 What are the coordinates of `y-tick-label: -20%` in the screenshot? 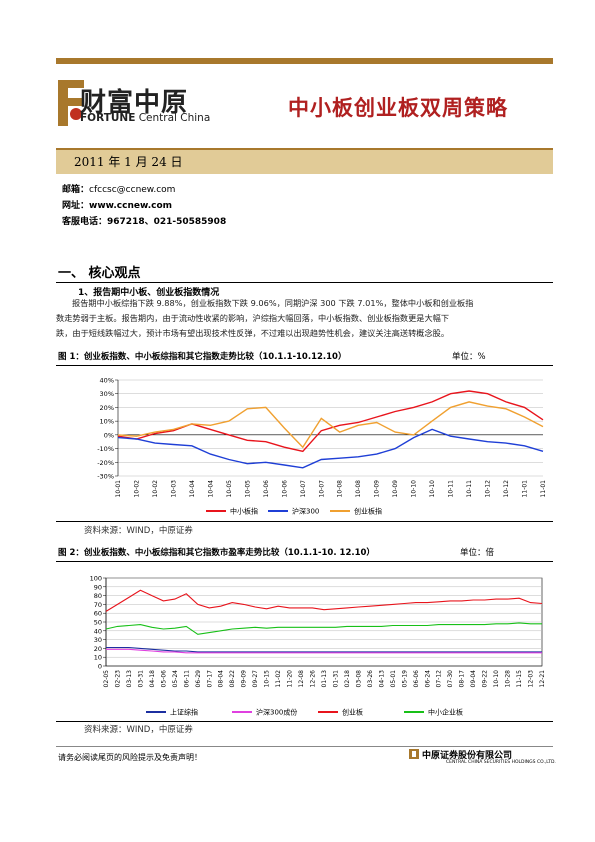 It's located at (105, 463).